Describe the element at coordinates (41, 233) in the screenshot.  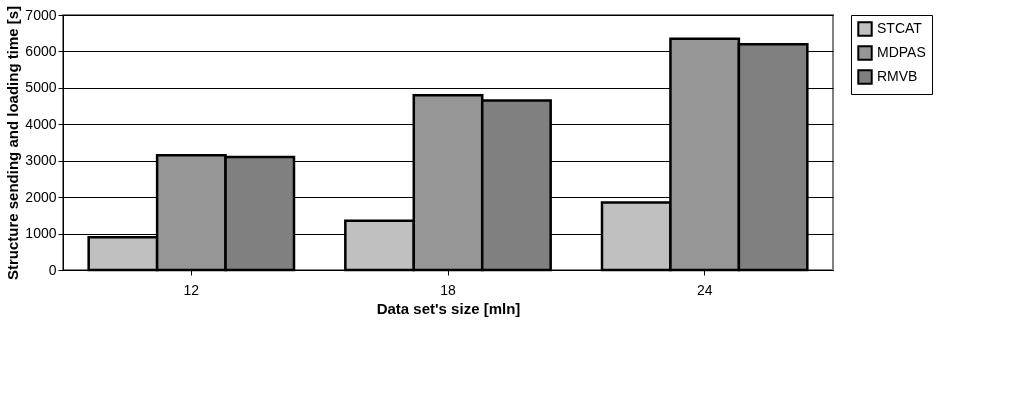
I see `y-tick-label: 1000` at that location.